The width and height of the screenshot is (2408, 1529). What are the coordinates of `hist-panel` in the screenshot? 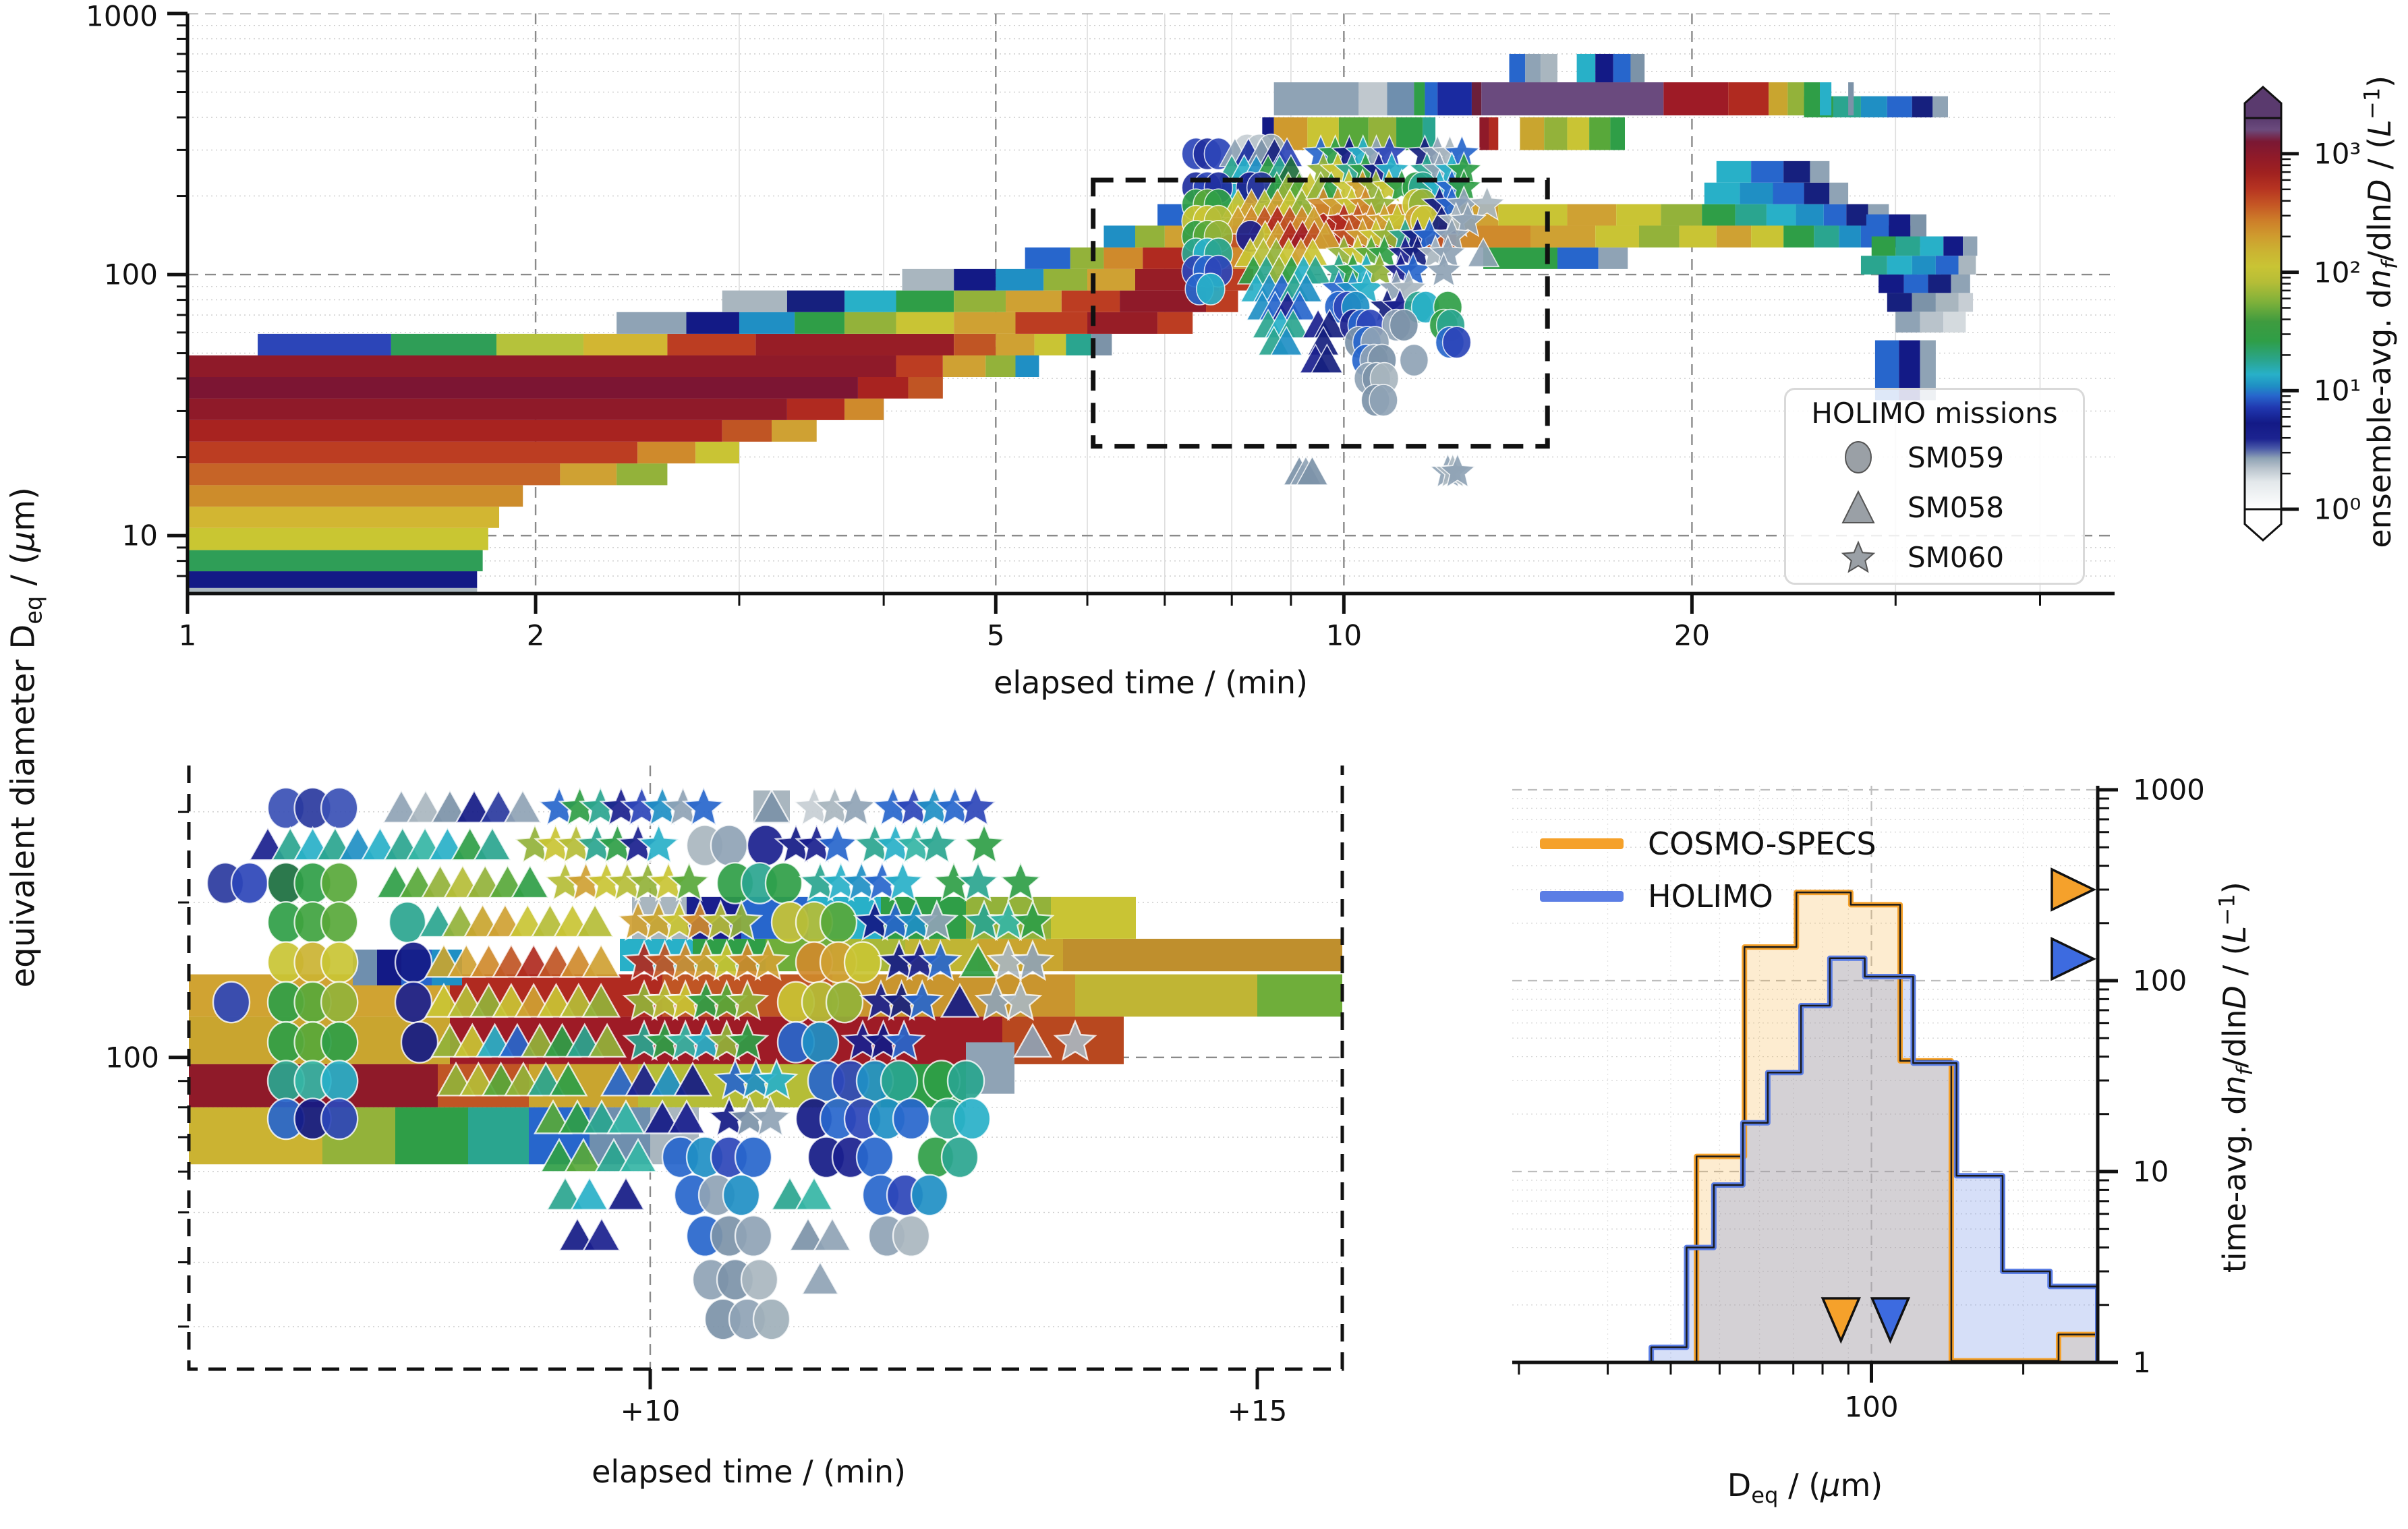 It's located at (1815, 1084).